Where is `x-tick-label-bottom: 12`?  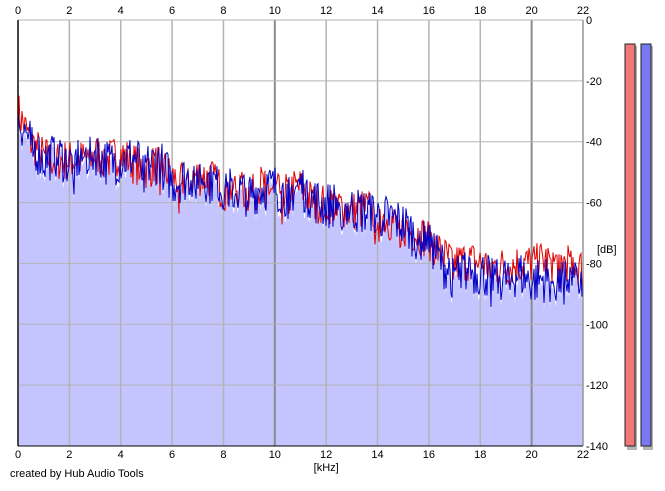 x-tick-label-bottom: 12 is located at coordinates (326, 455).